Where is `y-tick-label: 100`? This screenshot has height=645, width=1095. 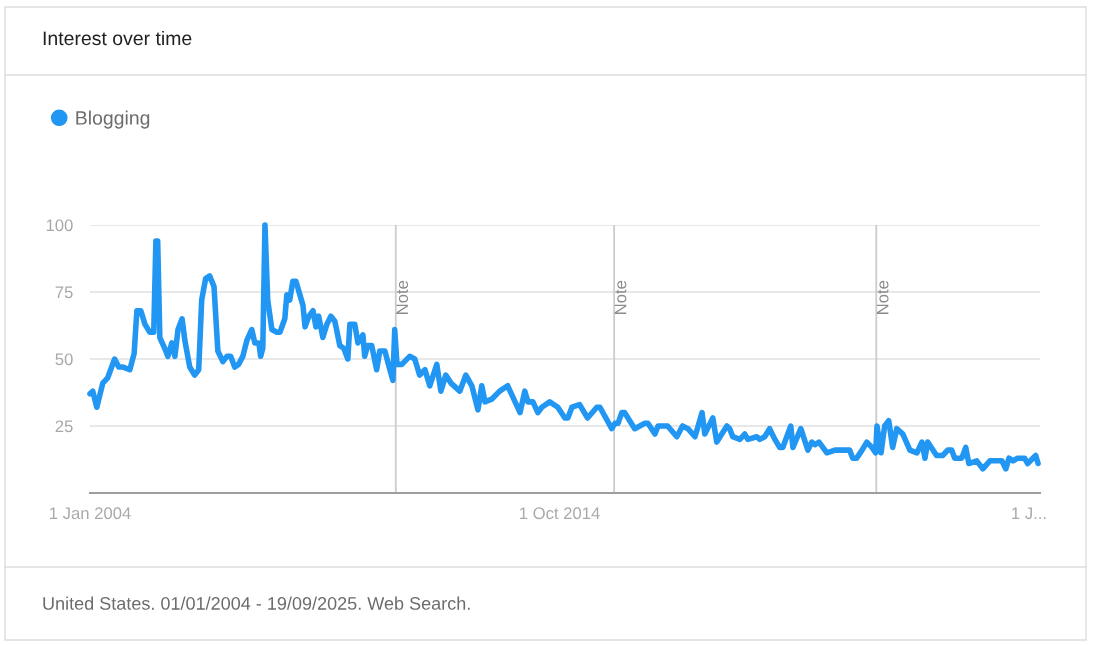 y-tick-label: 100 is located at coordinates (59, 225).